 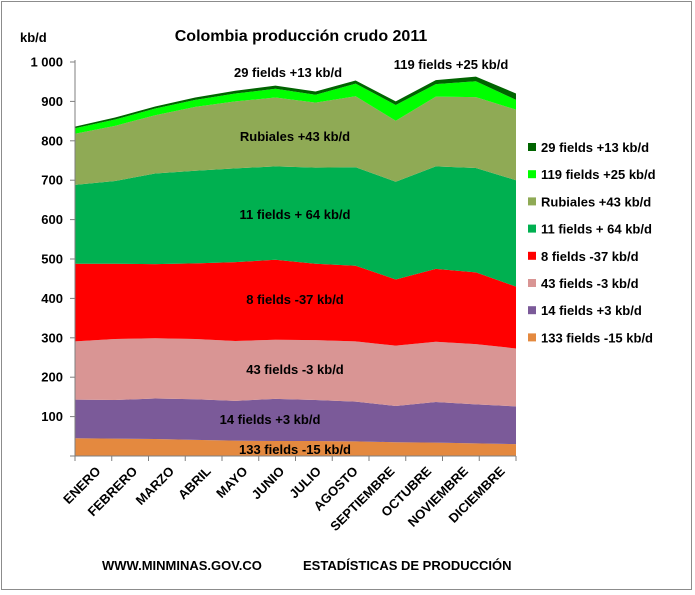 I want to click on y-tick-label: 700, so click(x=52, y=180).